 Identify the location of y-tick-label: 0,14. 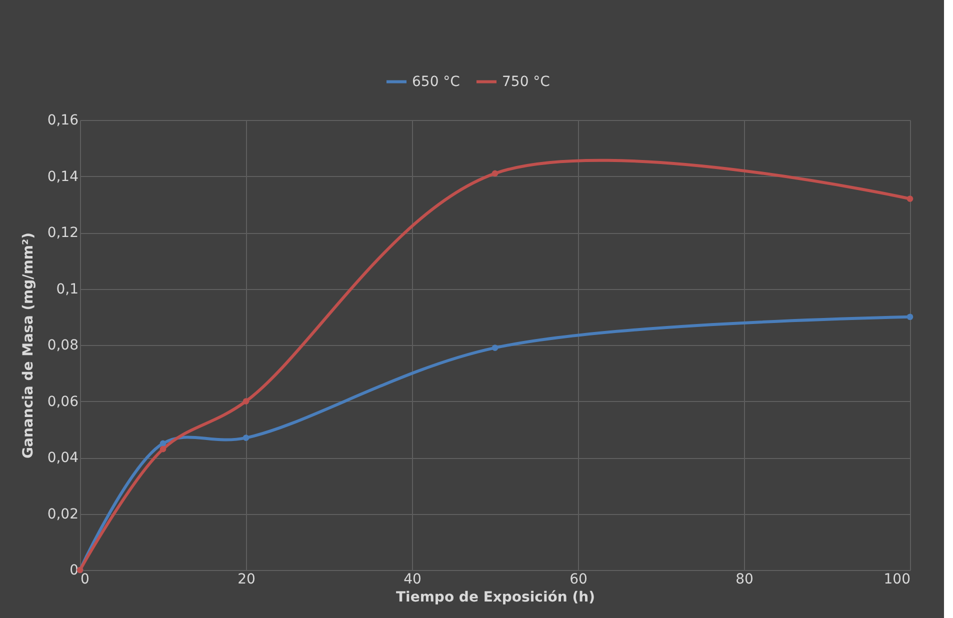
(63, 176).